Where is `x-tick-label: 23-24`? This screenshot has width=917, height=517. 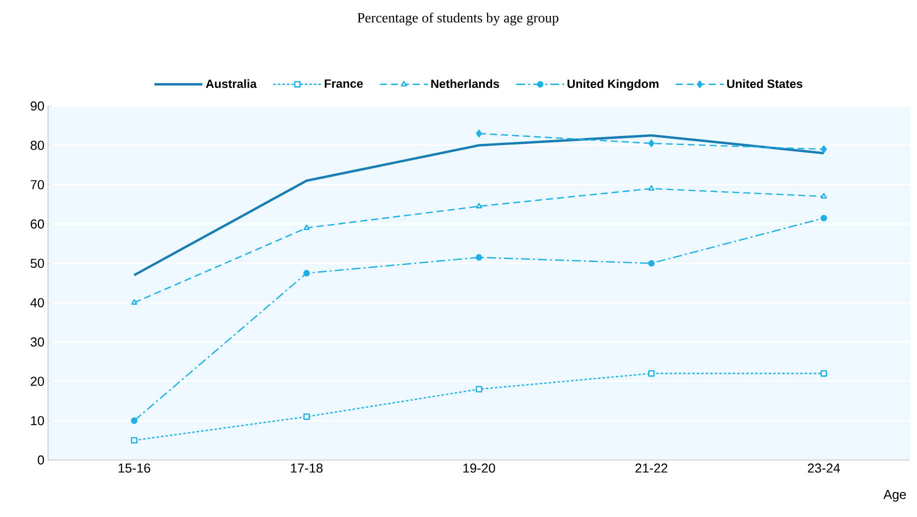
x-tick-label: 23-24 is located at coordinates (824, 468).